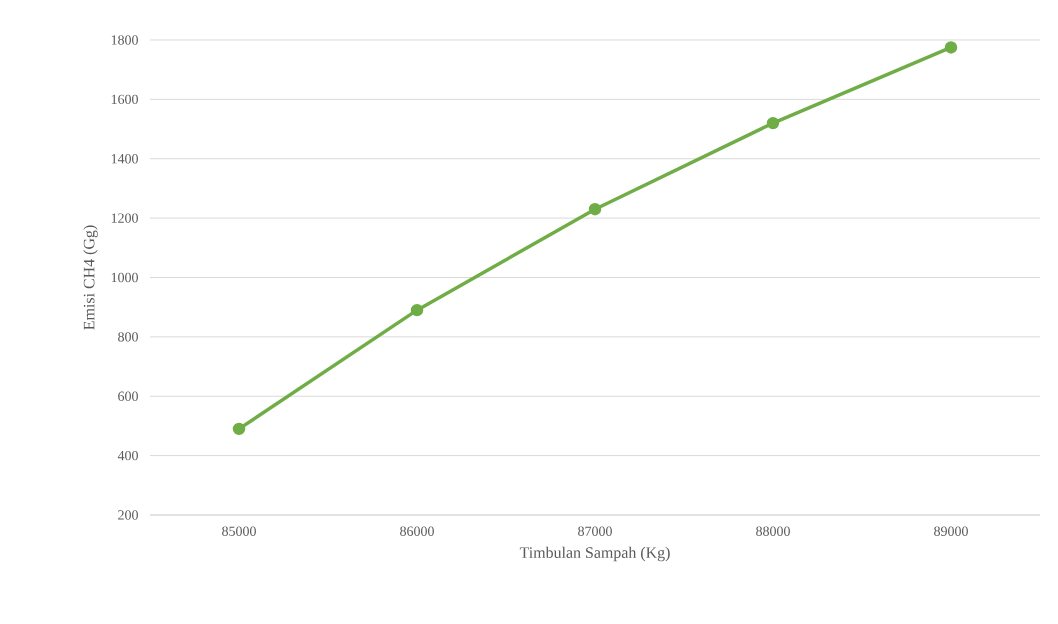  What do you see at coordinates (128, 515) in the screenshot?
I see `y-tick-label: 200` at bounding box center [128, 515].